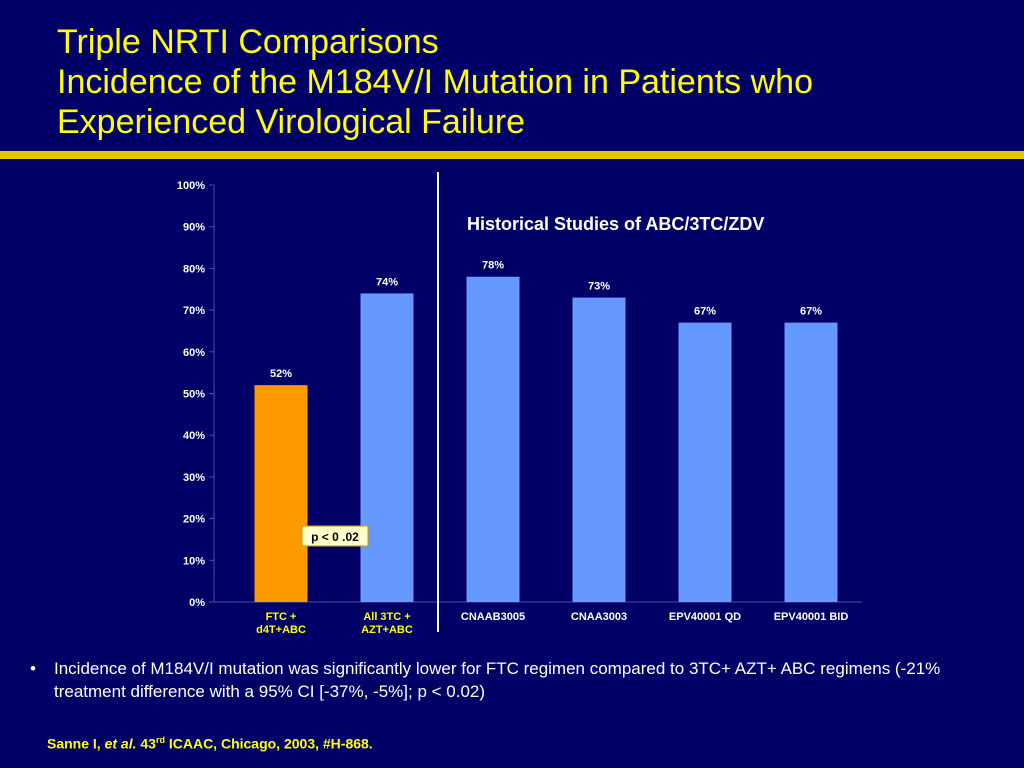 This screenshot has height=768, width=1024. Describe the element at coordinates (281, 630) in the screenshot. I see `x-category-label-line: d4T+ABC` at that location.